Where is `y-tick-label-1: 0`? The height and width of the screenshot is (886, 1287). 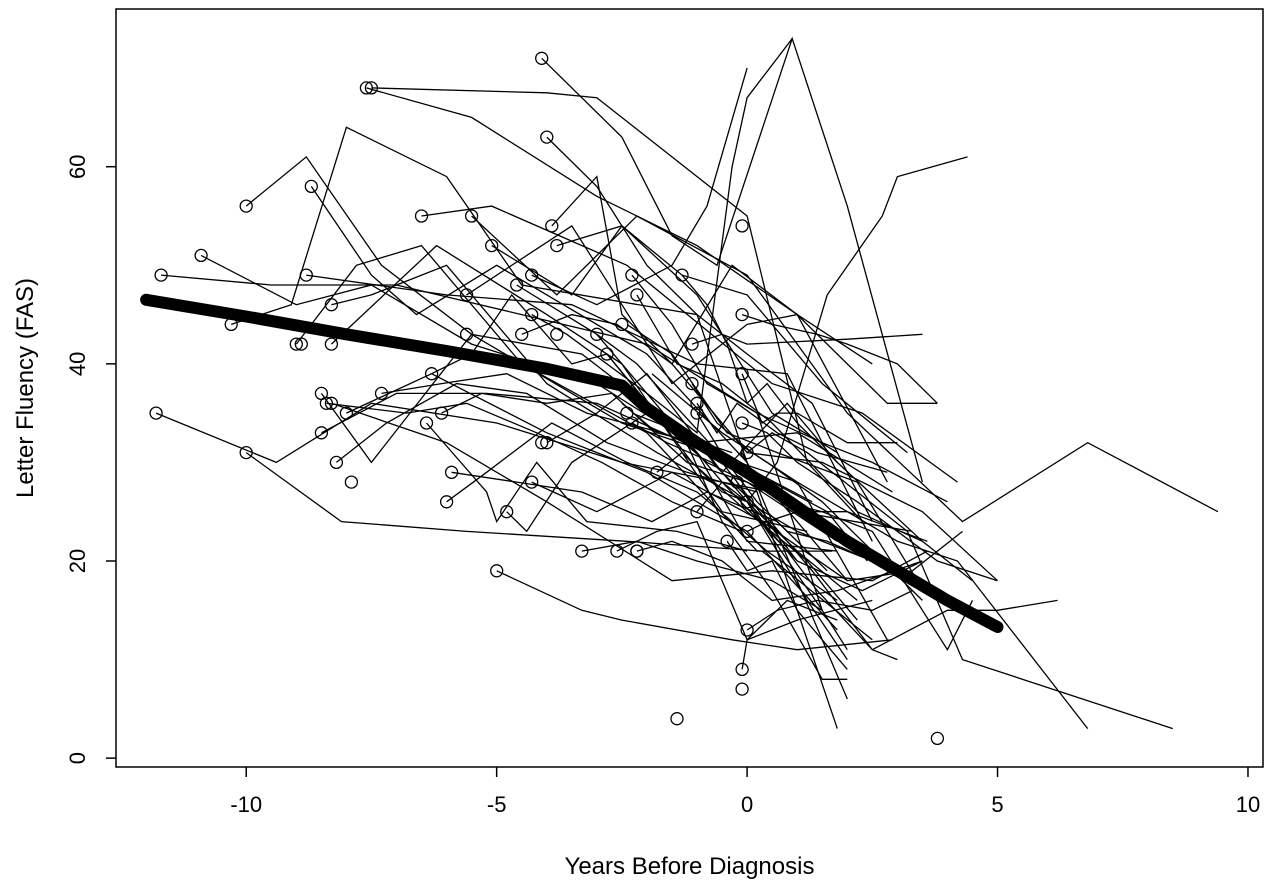
y-tick-label-1: 0 is located at coordinates (77, 758).